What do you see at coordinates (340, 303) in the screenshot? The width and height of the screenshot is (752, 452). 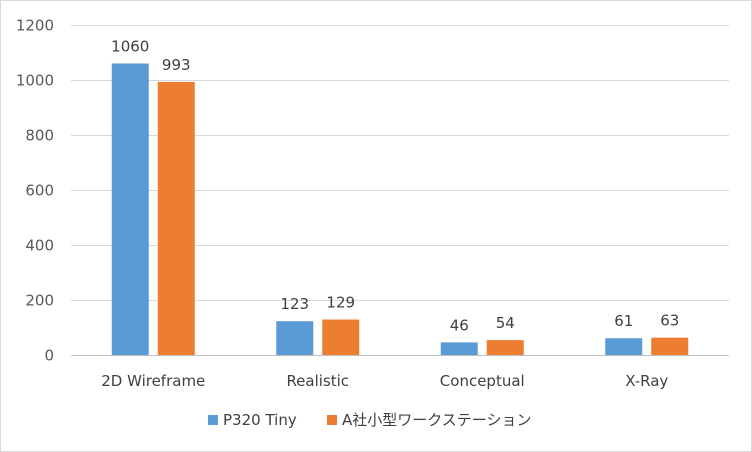 I see `data-label: 129` at bounding box center [340, 303].